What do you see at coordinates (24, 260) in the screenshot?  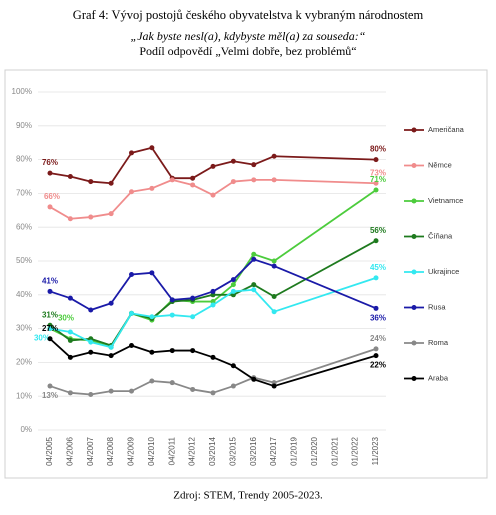 I see `y-tick-label: 50%` at bounding box center [24, 260].